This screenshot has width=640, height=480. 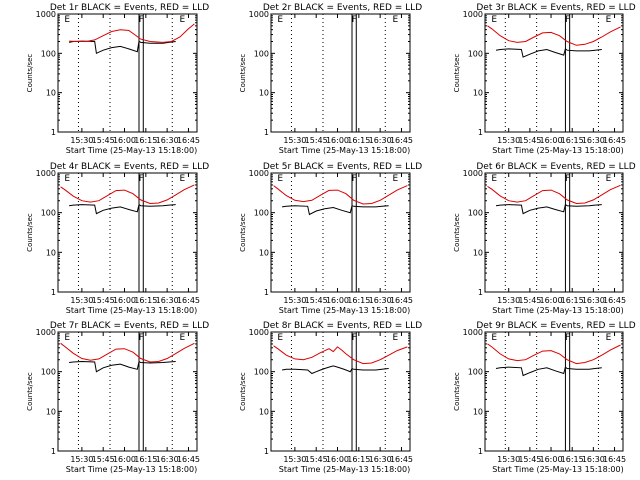 I want to click on panel-title: Det 4r BLACK = Events, RED = LLD, so click(x=129, y=167).